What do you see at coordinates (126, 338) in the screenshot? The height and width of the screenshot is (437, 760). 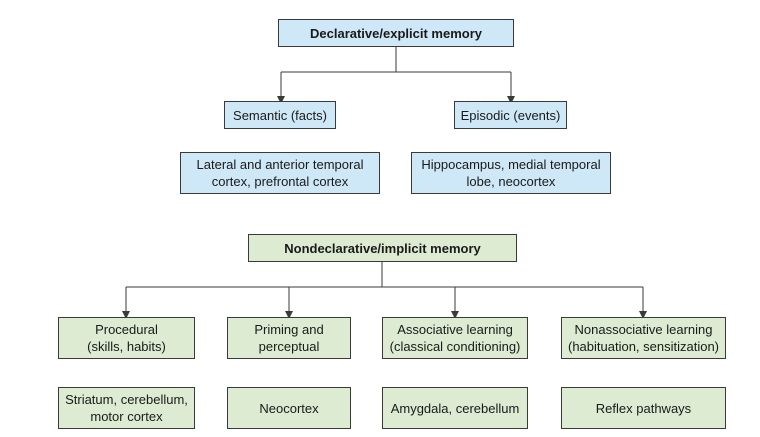 I see `procedural-memory-box: Procedural (skills, habits)` at bounding box center [126, 338].